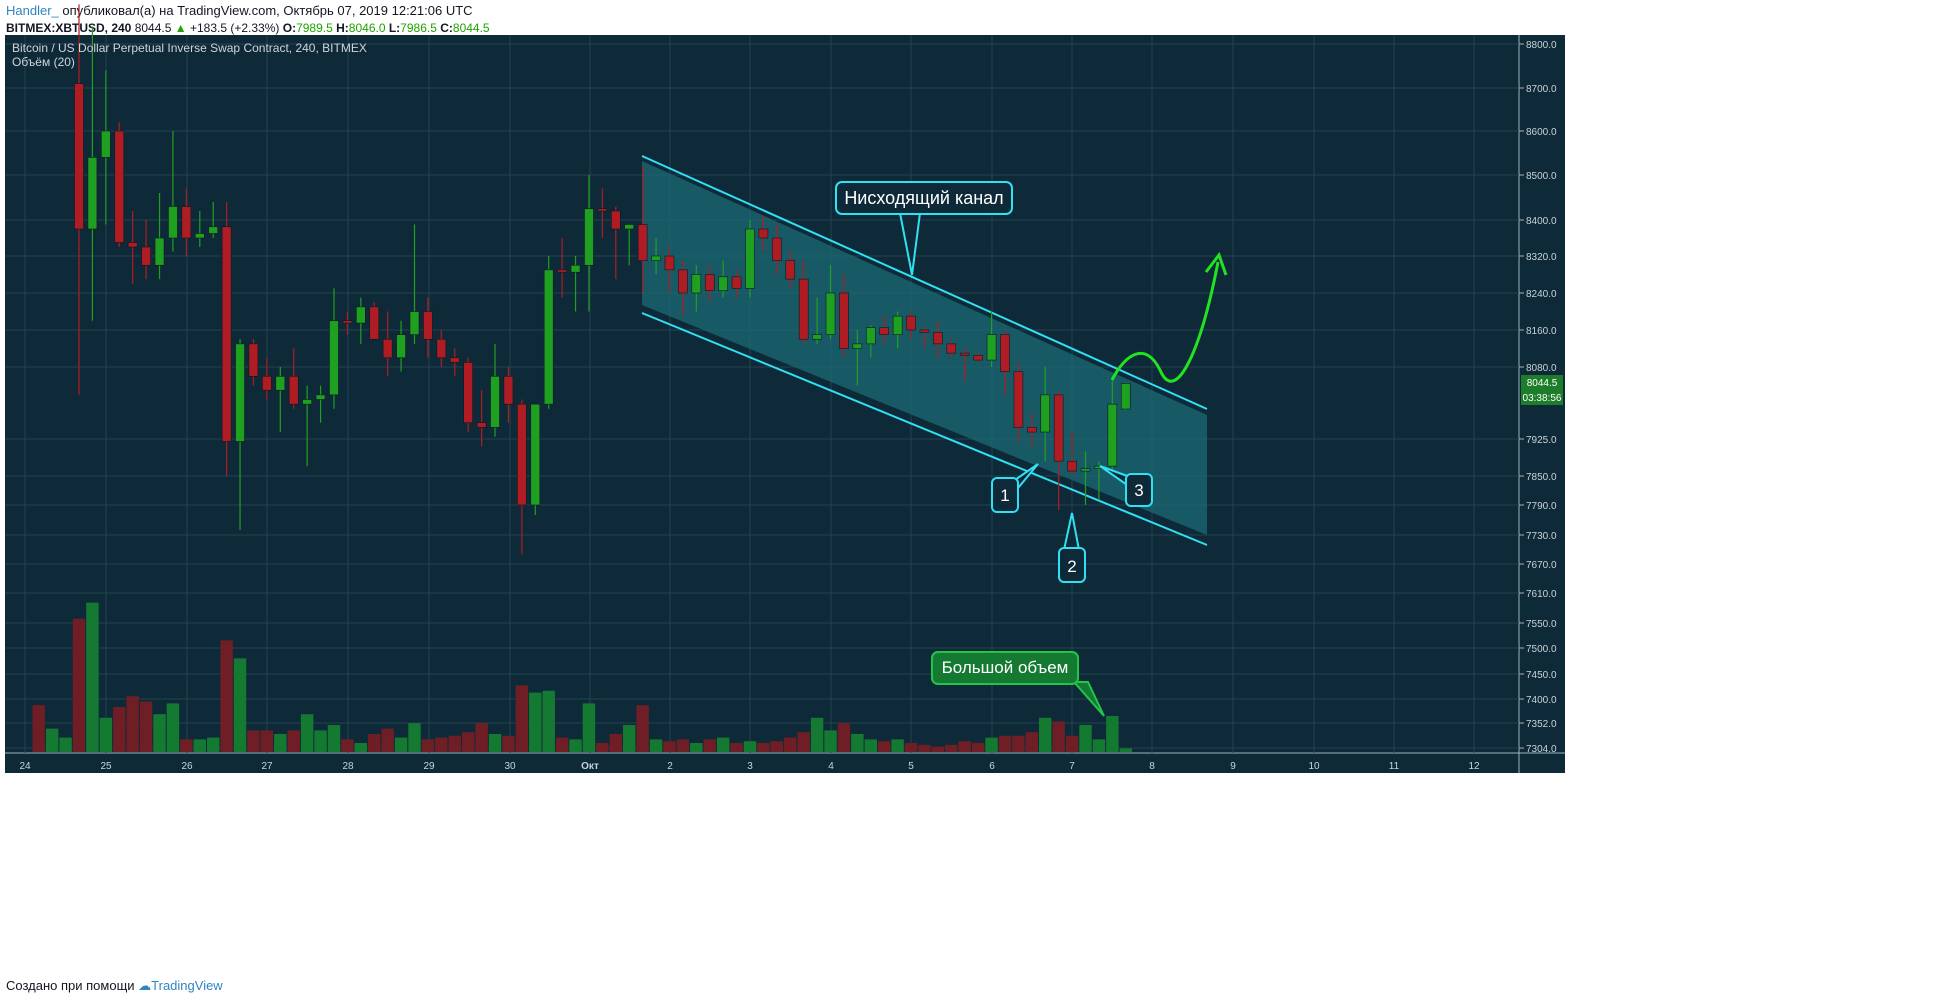  Describe the element at coordinates (1072, 766) in the screenshot. I see `x-tick-label: 7` at that location.